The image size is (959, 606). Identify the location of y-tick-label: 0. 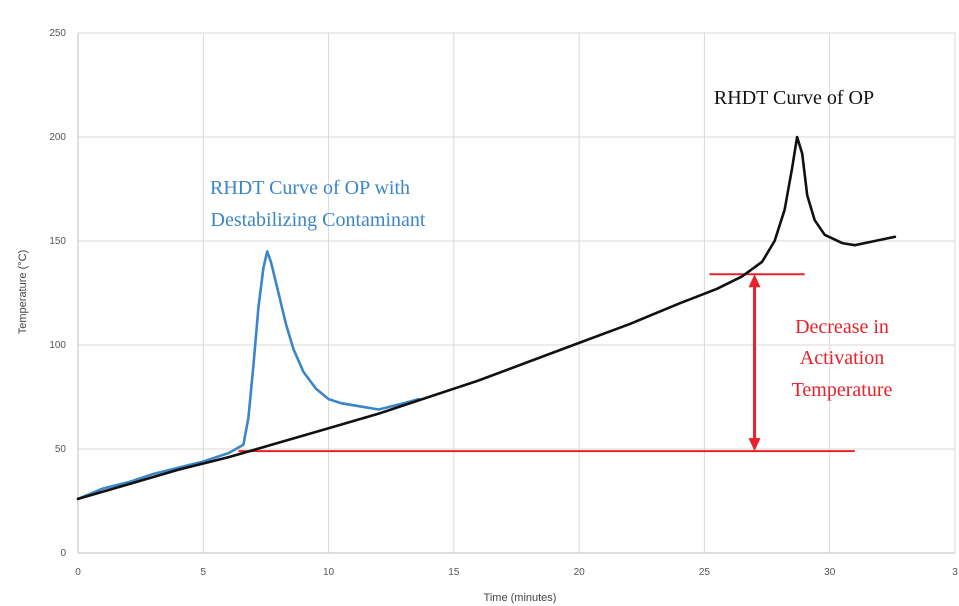
(63, 553).